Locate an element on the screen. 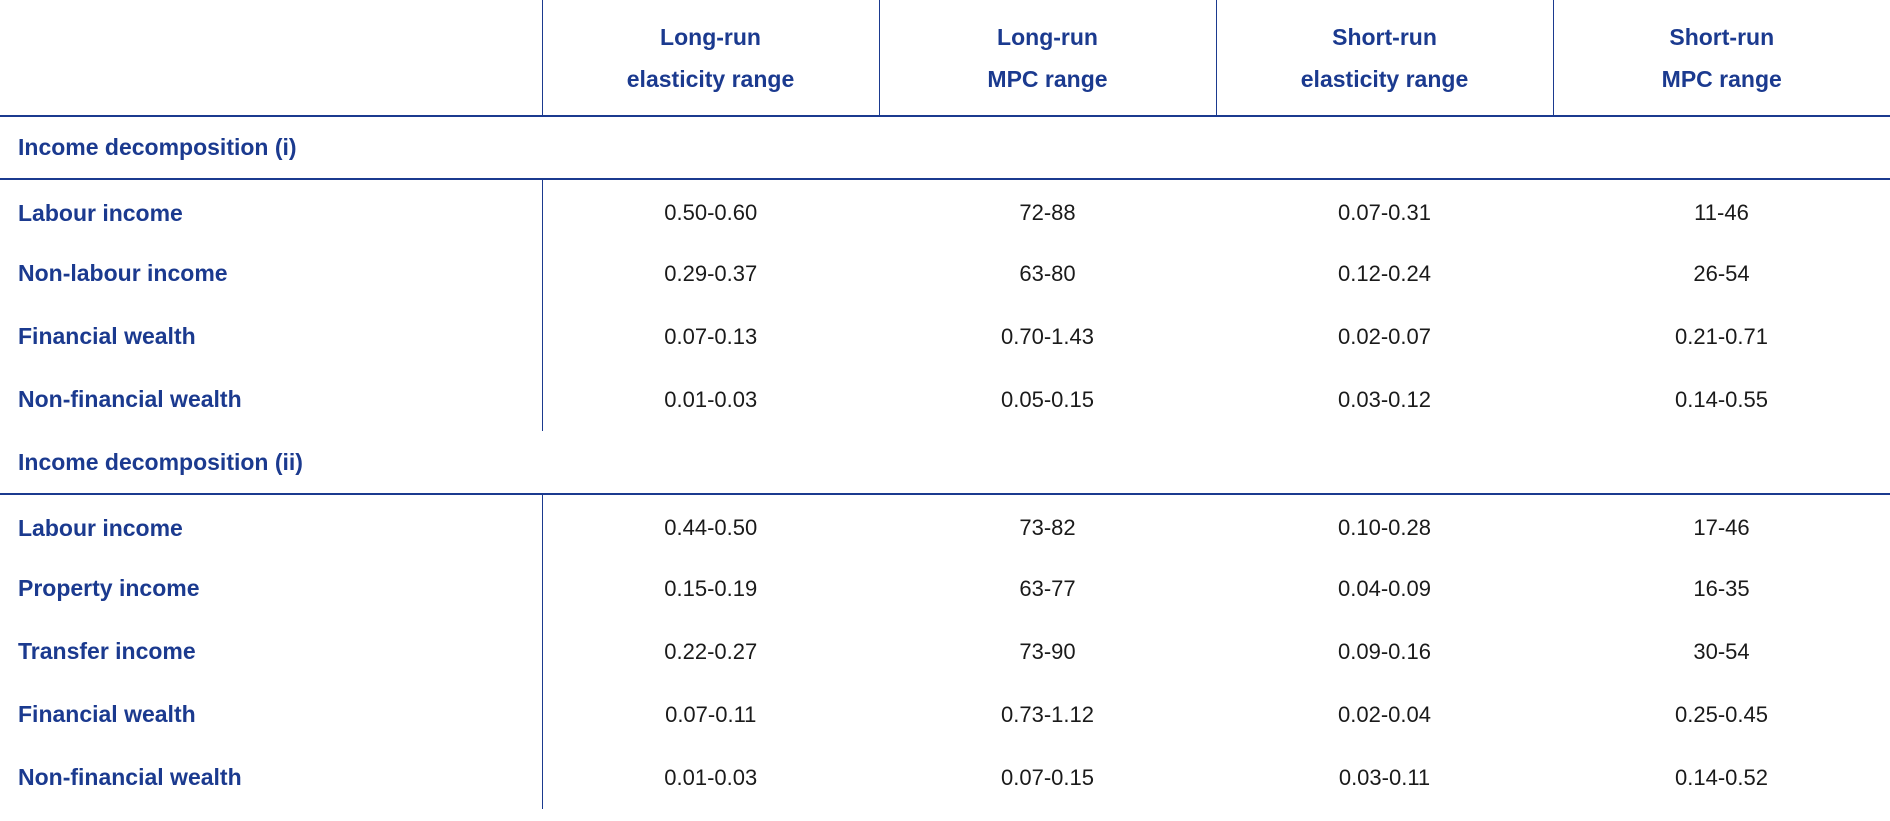 This screenshot has width=1890, height=821. table-cell: 0.02-0.07 is located at coordinates (1384, 336).